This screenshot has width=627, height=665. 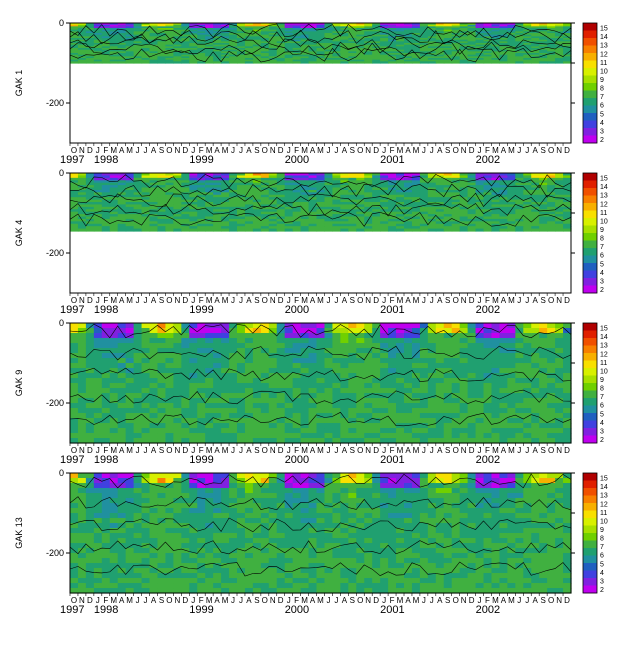 What do you see at coordinates (352, 150) in the screenshot?
I see `month-label: S` at bounding box center [352, 150].